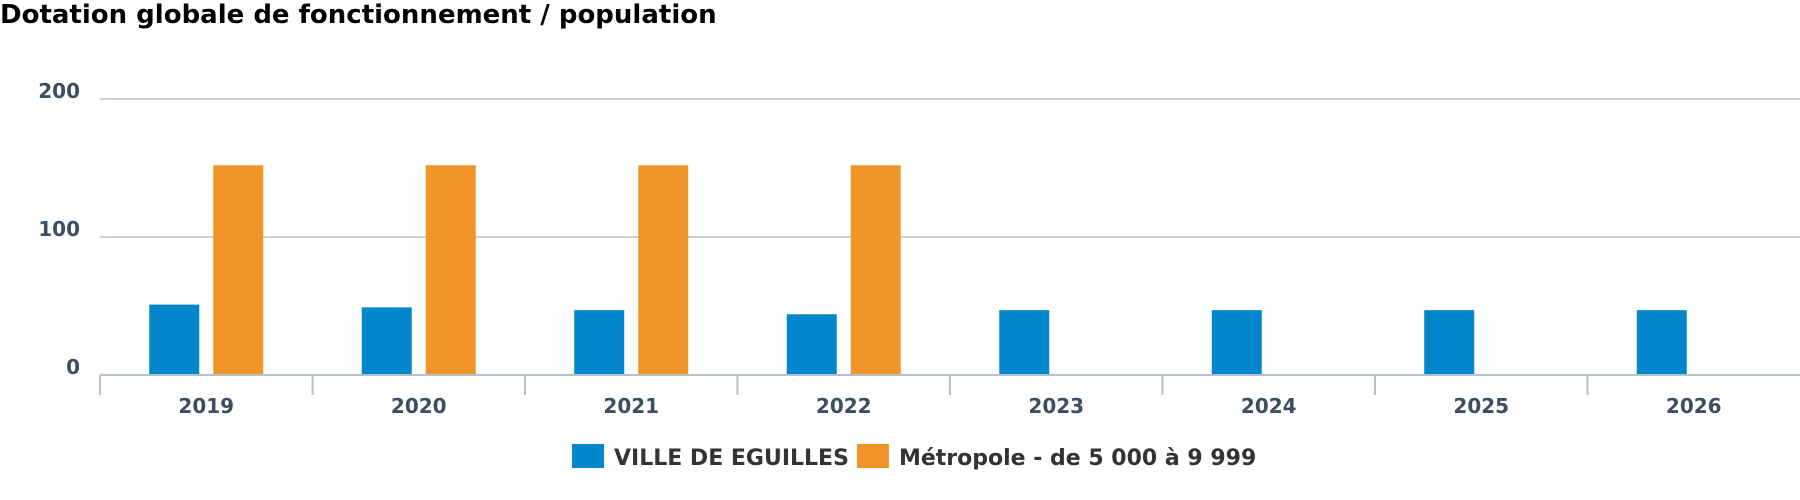 Image resolution: width=1800 pixels, height=500 pixels. Describe the element at coordinates (949, 396) in the screenshot. I see `x-axis: 2019 2020 2021 2022 2023 2024 2025 2026` at that location.